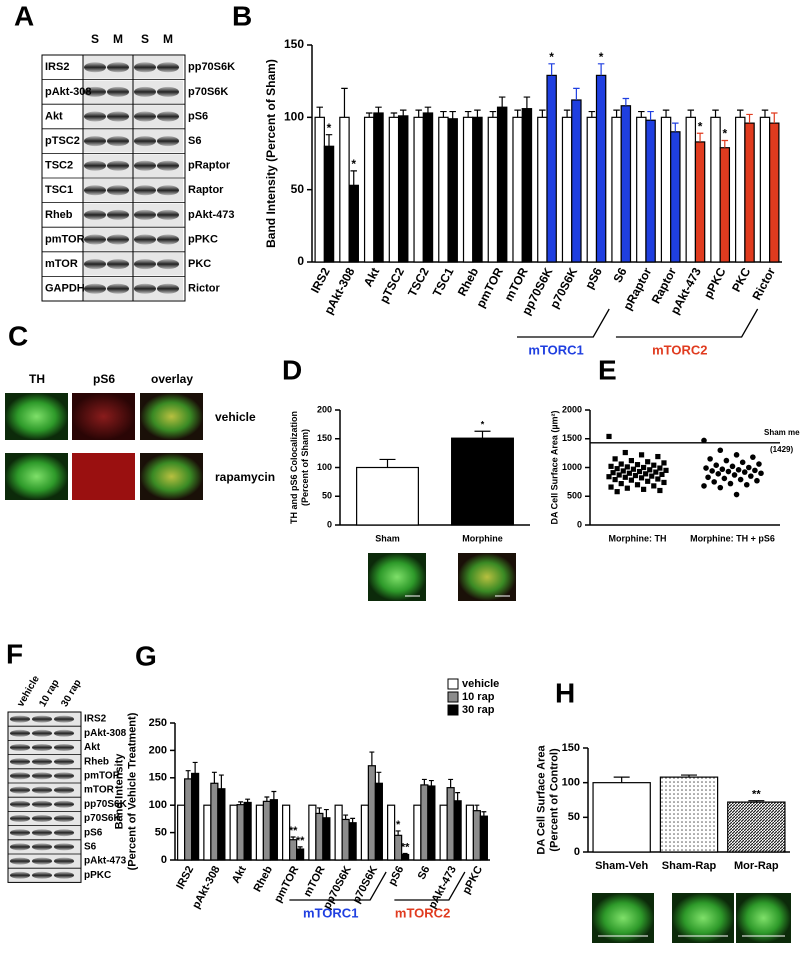  I want to click on y-tick-label: 150, so click(158, 778).